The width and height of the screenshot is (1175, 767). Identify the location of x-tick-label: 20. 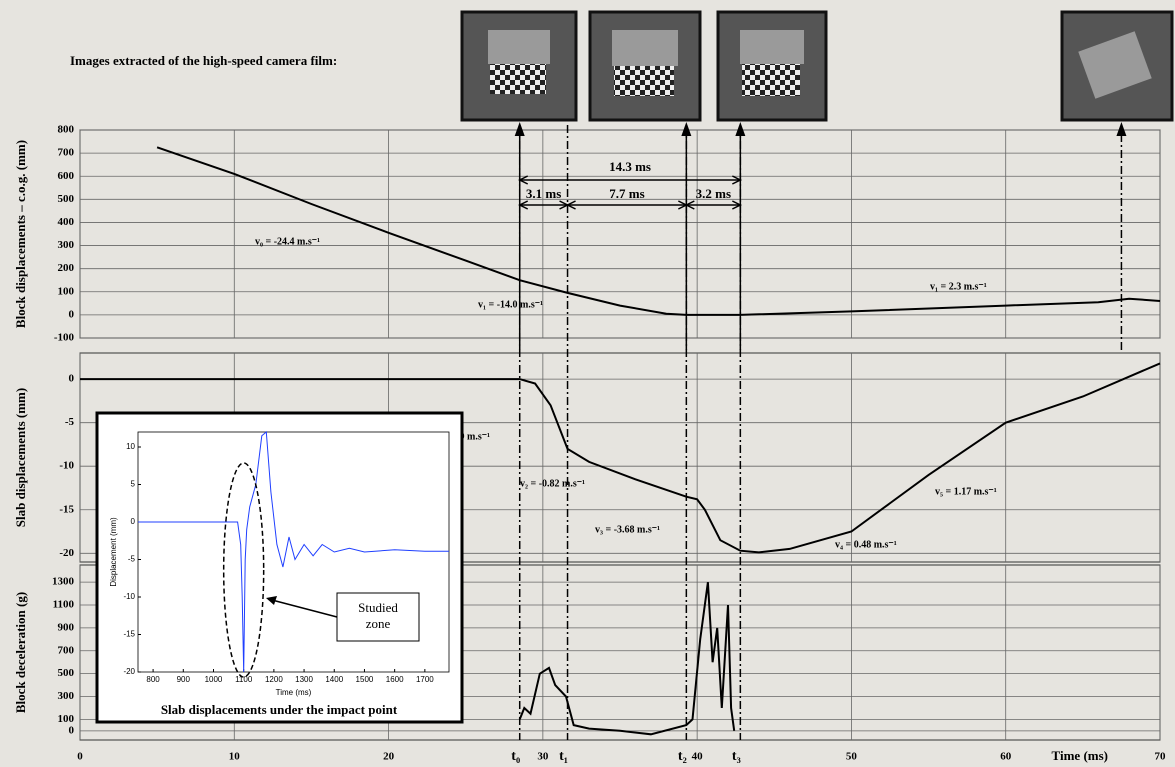
(389, 757).